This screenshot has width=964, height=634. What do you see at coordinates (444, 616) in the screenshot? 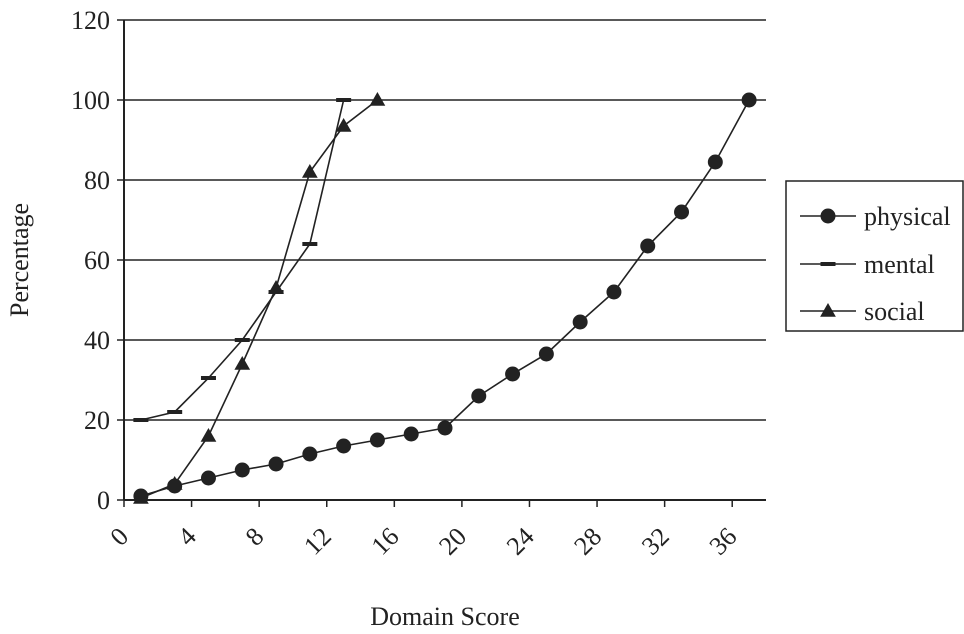
I see `x-axis-title: Domain Score` at bounding box center [444, 616].